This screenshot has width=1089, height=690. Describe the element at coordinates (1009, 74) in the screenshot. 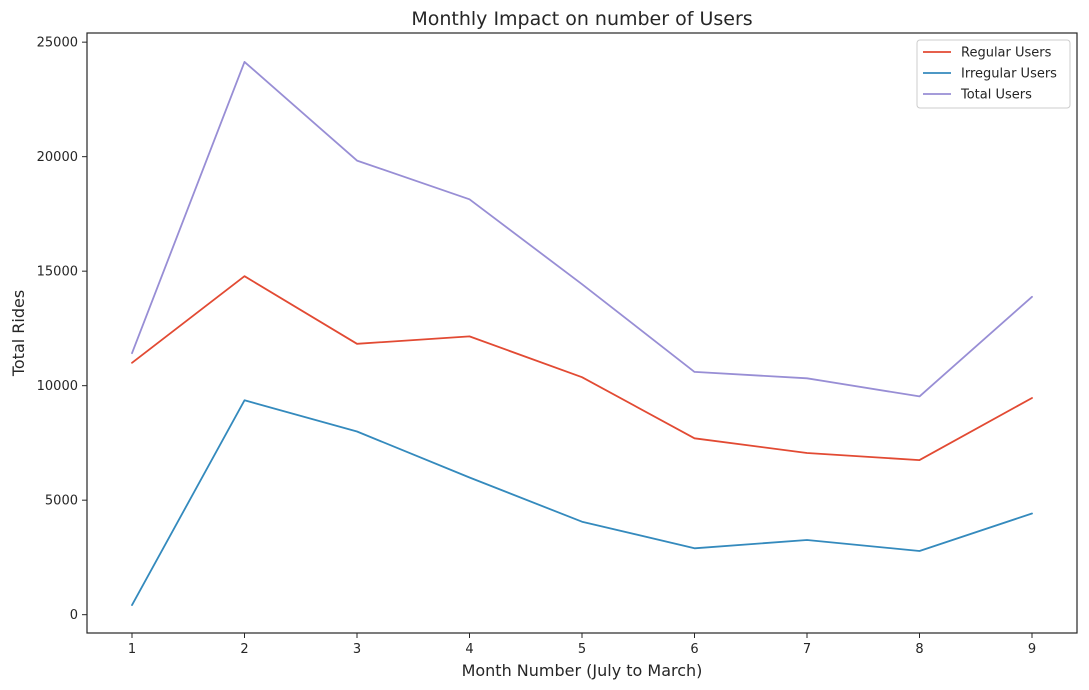

I see `legend-label: Irregular Users` at that location.